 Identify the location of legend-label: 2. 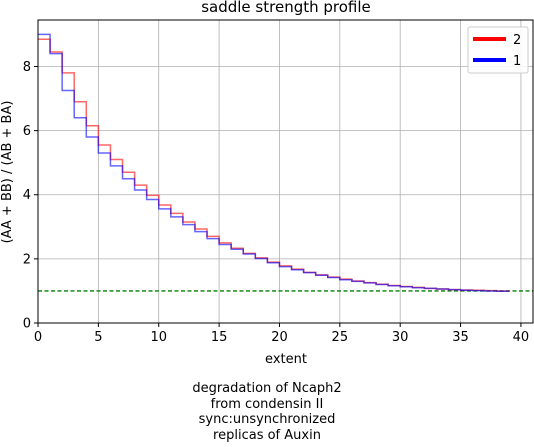
(517, 40).